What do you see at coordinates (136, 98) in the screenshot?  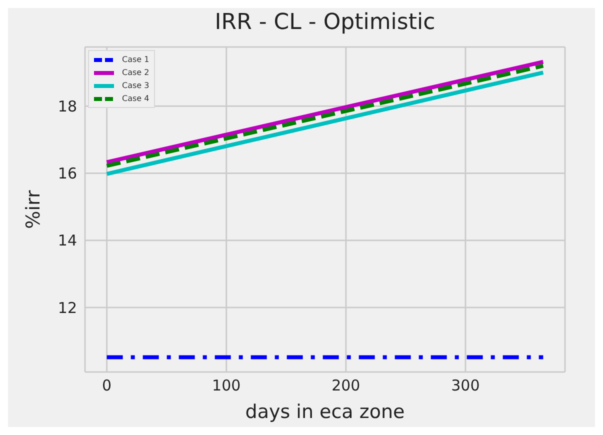 I see `legend-label: Case 4` at bounding box center [136, 98].